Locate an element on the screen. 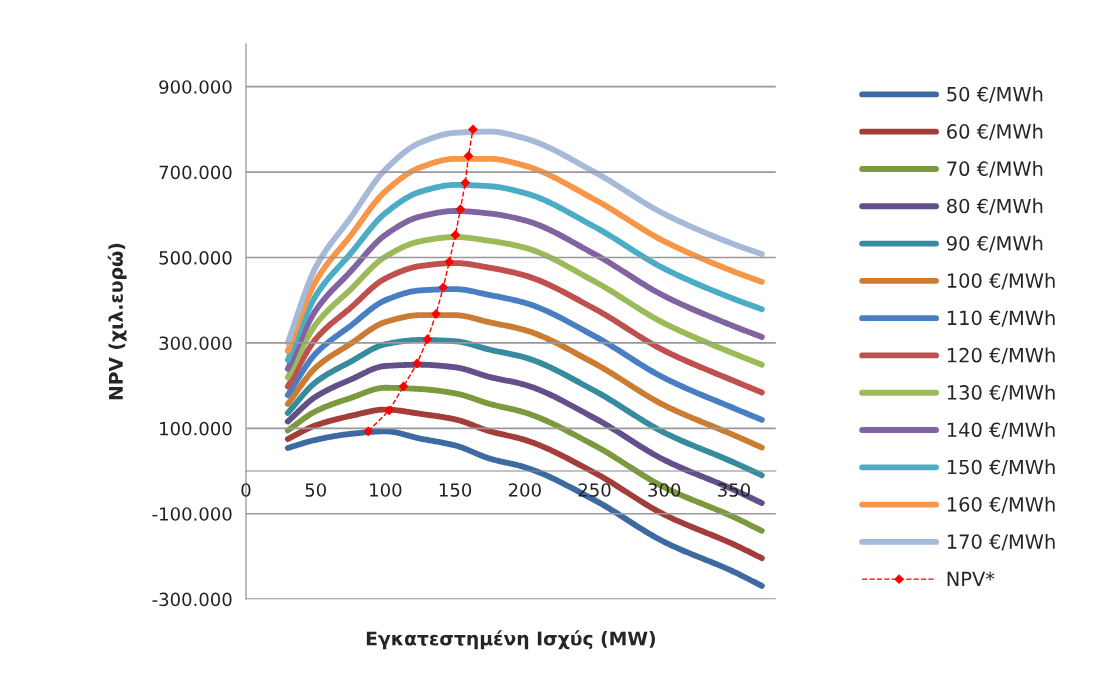 The image size is (1113, 677). y-tick-label: 500.000 is located at coordinates (195, 257).